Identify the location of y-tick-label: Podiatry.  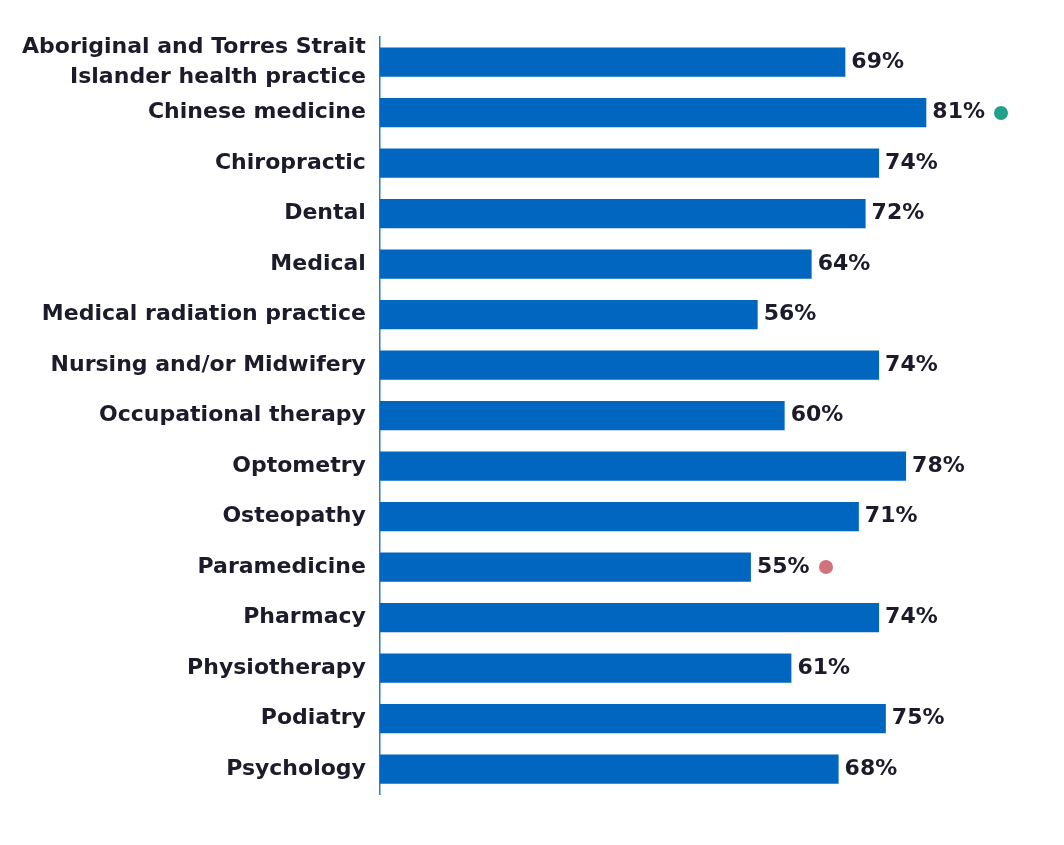
(313, 717).